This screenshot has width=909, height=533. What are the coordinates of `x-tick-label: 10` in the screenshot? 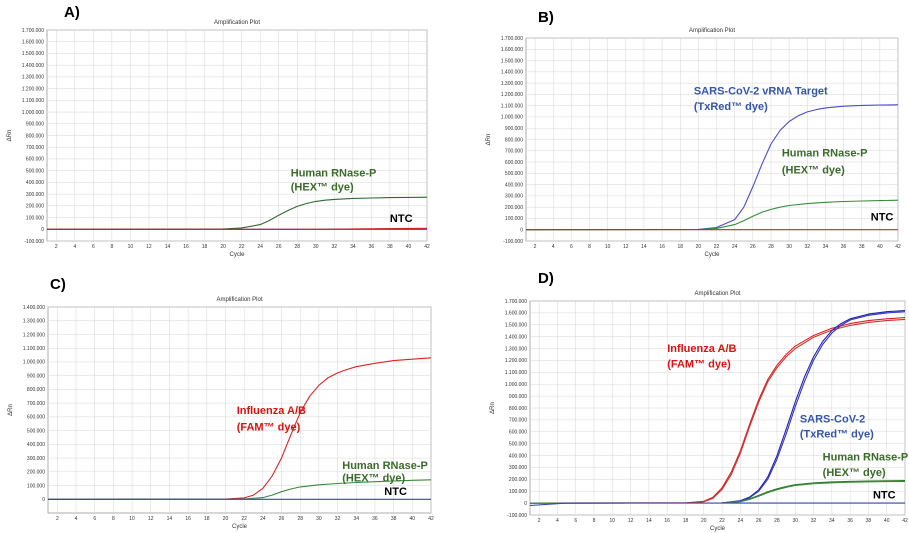 It's located at (613, 521).